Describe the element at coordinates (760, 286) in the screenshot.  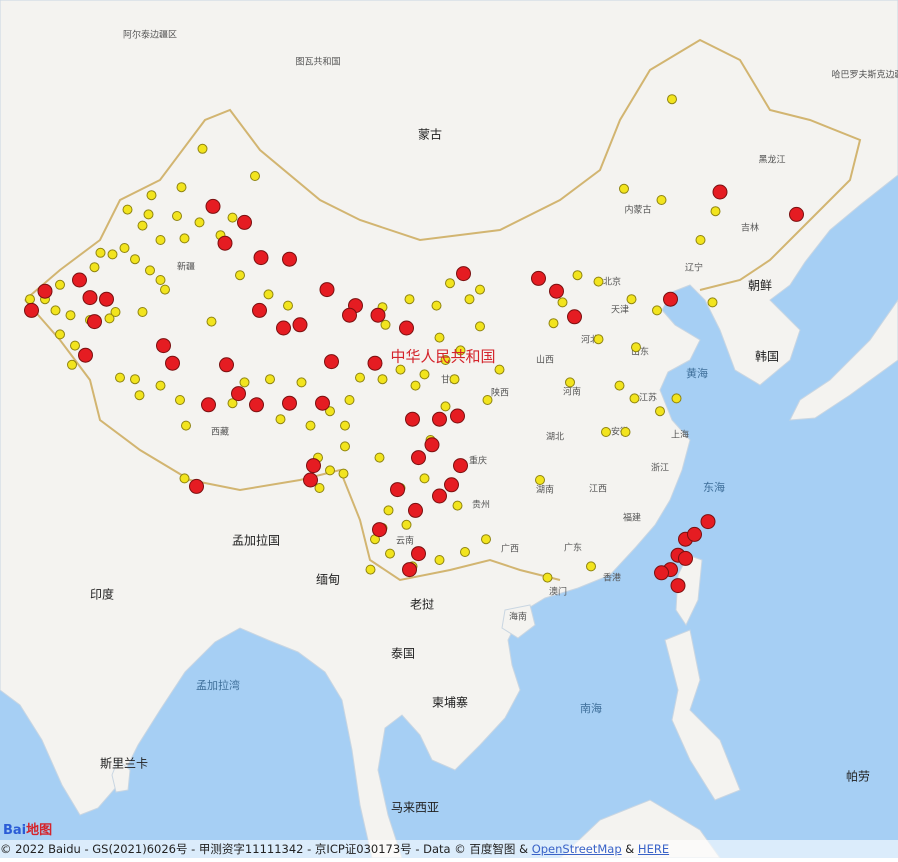
I see `country-label: 朝鲜` at that location.